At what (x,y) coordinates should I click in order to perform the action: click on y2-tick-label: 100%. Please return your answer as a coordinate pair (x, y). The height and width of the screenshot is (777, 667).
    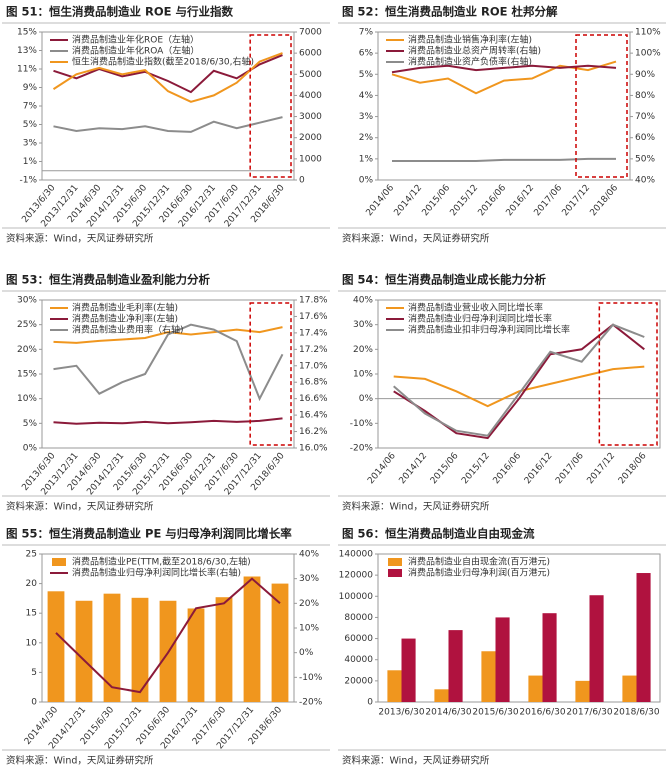
    Looking at the image, I should click on (648, 54).